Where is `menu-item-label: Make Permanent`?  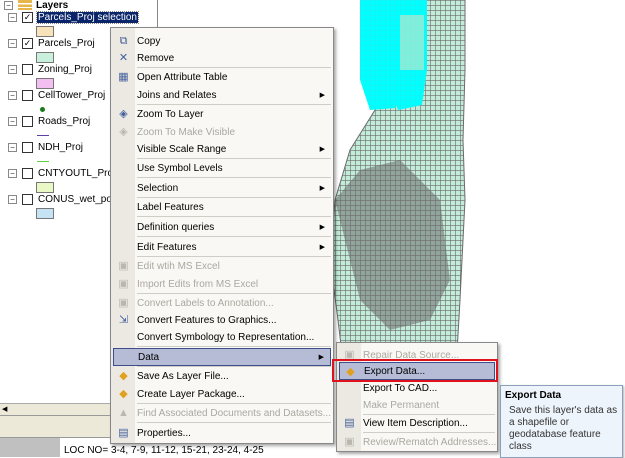 menu-item-label: Make Permanent is located at coordinates (401, 405).